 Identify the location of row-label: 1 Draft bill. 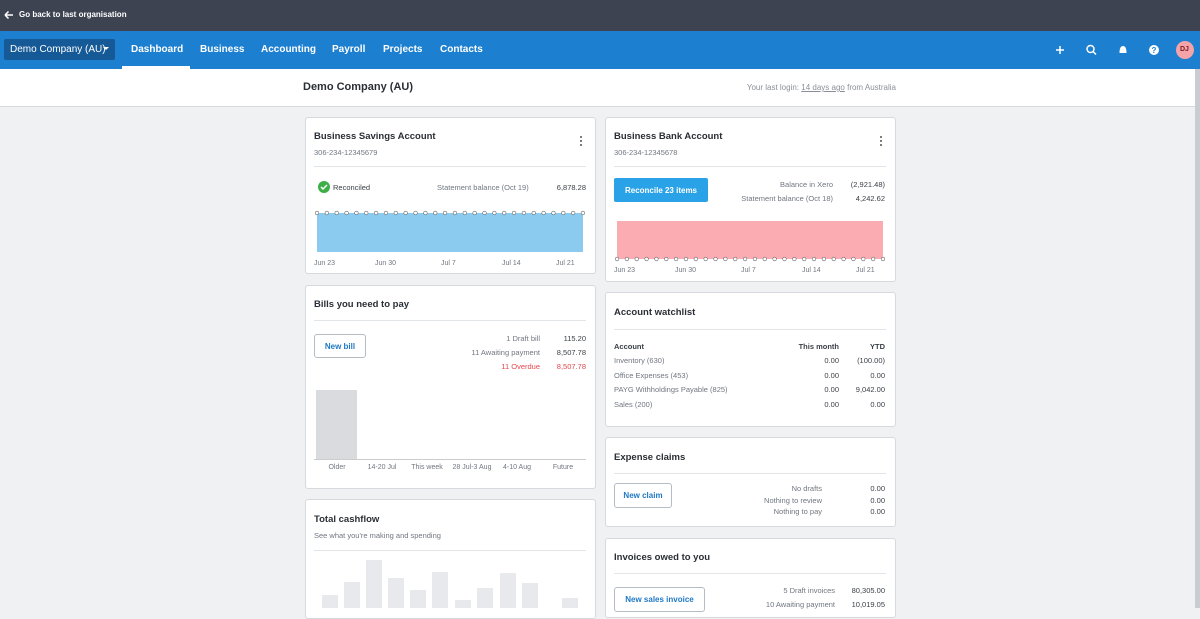
(523, 338).